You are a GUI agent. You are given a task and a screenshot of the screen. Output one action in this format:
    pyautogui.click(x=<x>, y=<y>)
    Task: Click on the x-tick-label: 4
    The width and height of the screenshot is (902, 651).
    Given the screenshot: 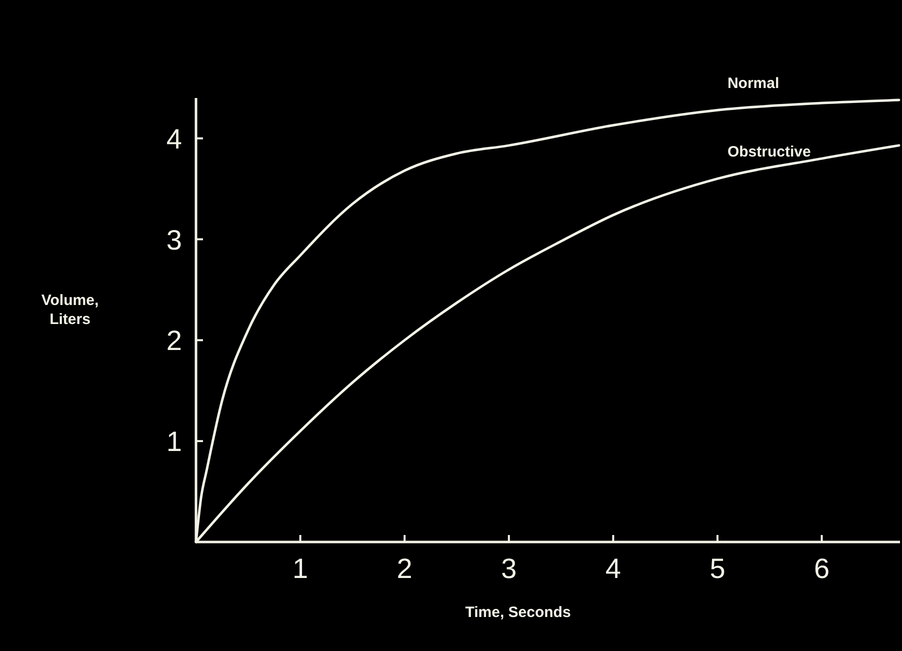 What is the action you would take?
    pyautogui.click(x=613, y=568)
    